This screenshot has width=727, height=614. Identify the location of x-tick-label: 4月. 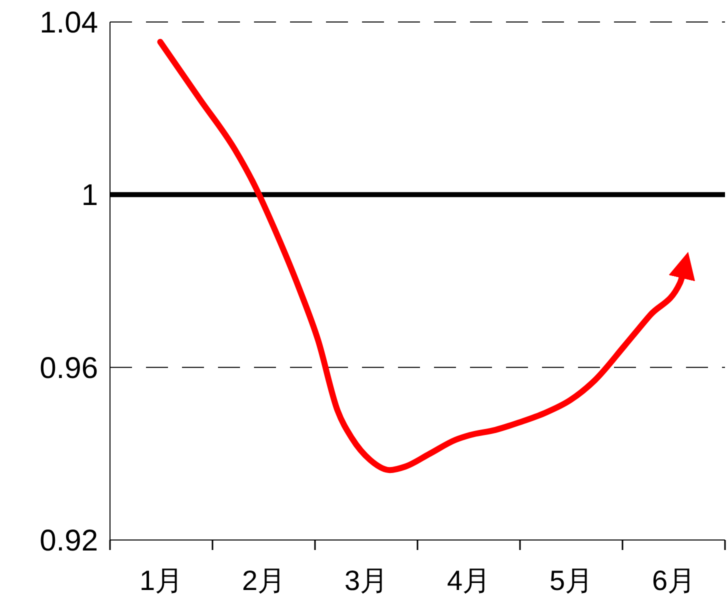
(468, 580).